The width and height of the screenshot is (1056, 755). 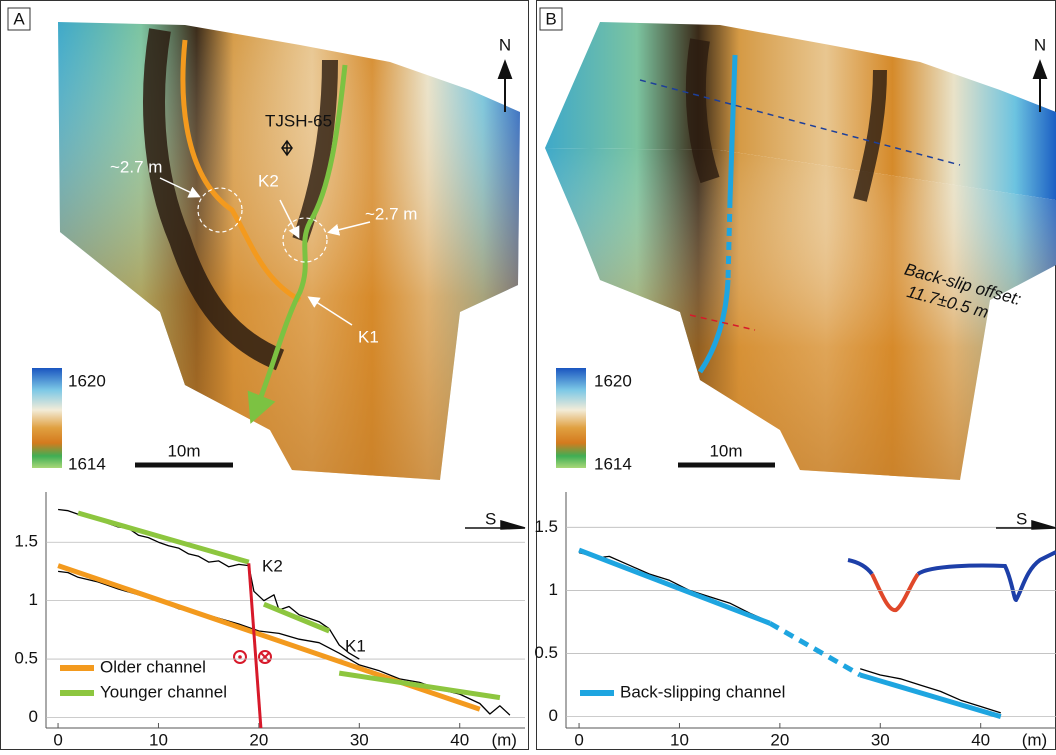 I want to click on fault-line, so click(x=255, y=645).